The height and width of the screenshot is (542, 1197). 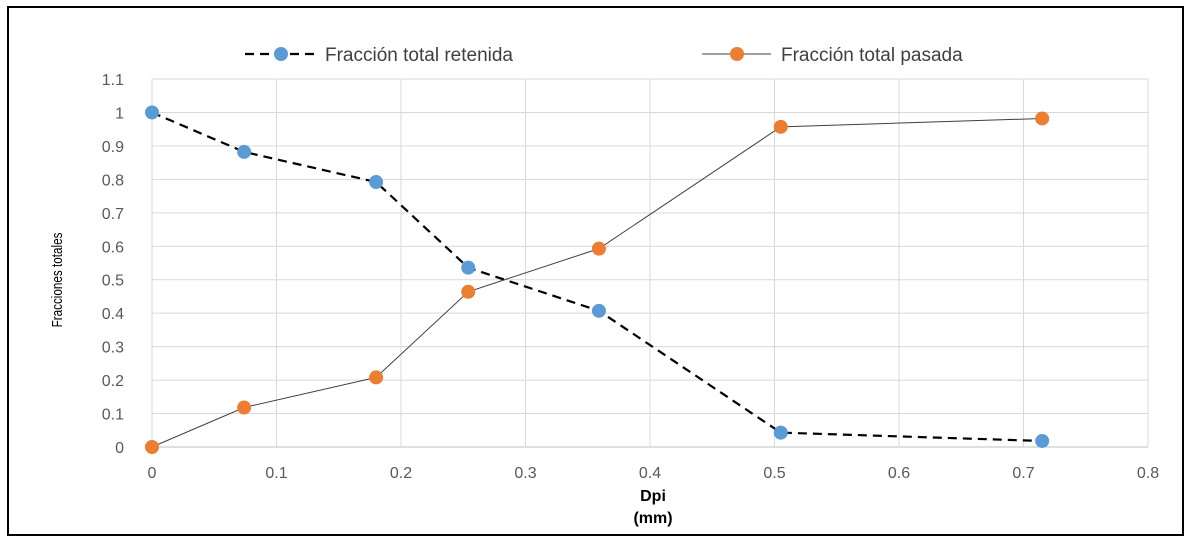 What do you see at coordinates (113, 147) in the screenshot?
I see `y-tick-label: 0.9` at bounding box center [113, 147].